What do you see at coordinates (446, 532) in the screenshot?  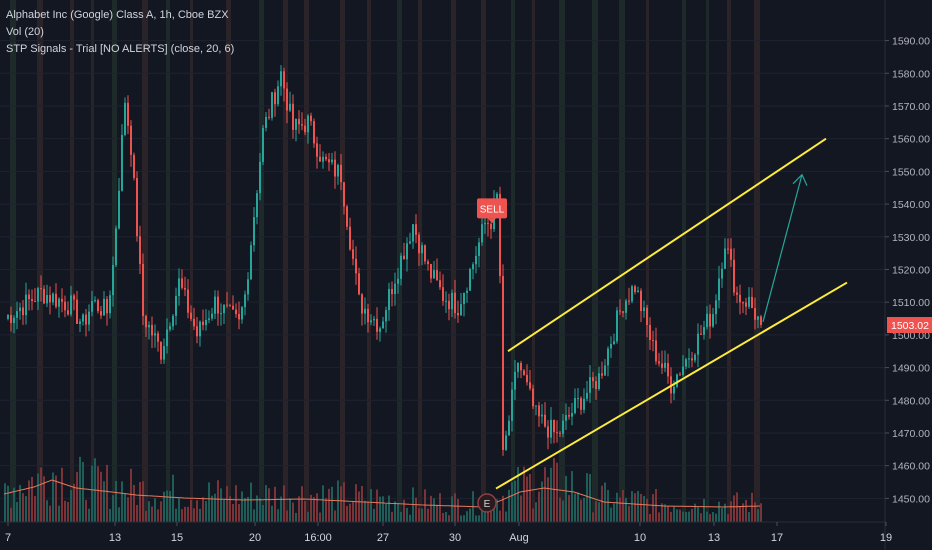 I see `time-axis: 7 13 15 20 16:00 27 30 Aug 10 13 17 19` at bounding box center [446, 532].